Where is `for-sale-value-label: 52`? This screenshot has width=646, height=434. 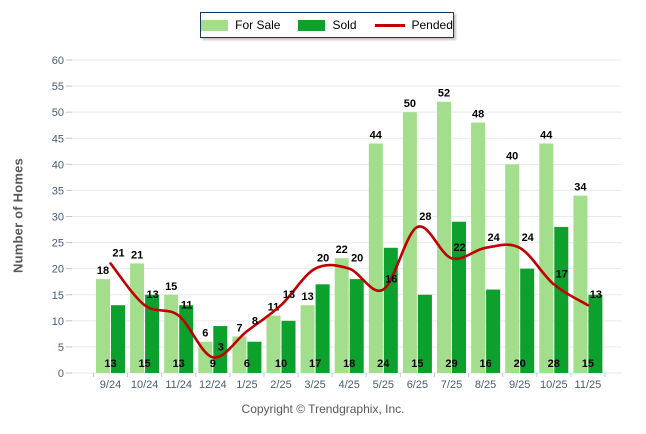 for-sale-value-label: 52 is located at coordinates (444, 94).